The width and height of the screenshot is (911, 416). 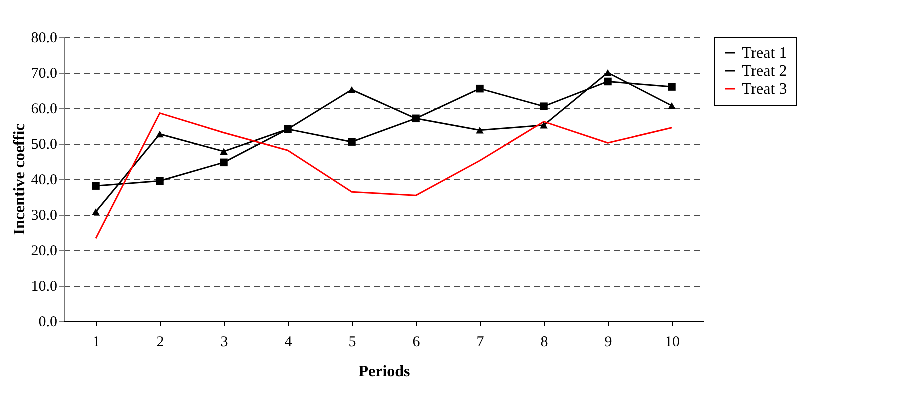 I want to click on y-tick-label: 50.0, so click(x=44, y=145).